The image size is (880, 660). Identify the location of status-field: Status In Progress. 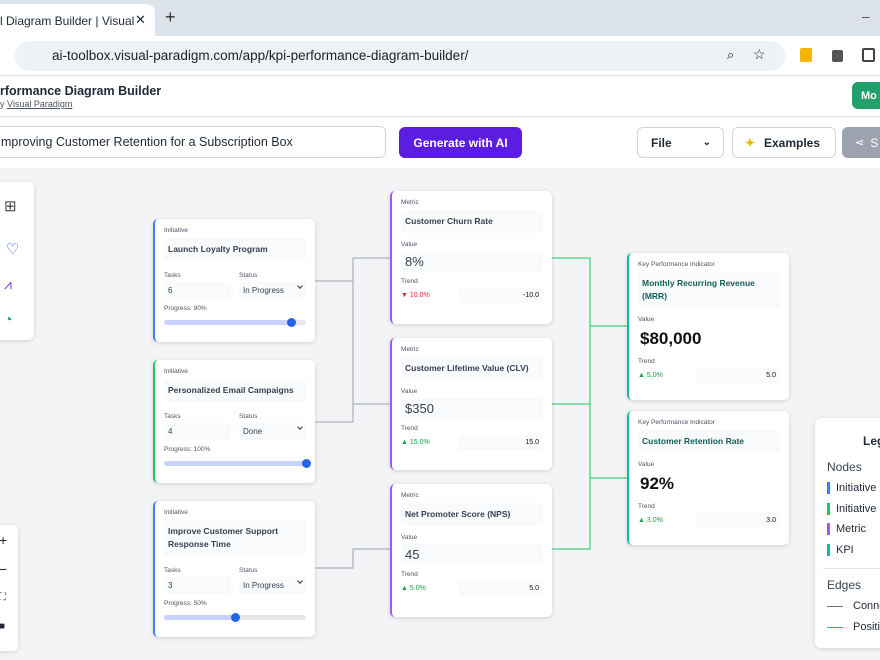
(272, 579).